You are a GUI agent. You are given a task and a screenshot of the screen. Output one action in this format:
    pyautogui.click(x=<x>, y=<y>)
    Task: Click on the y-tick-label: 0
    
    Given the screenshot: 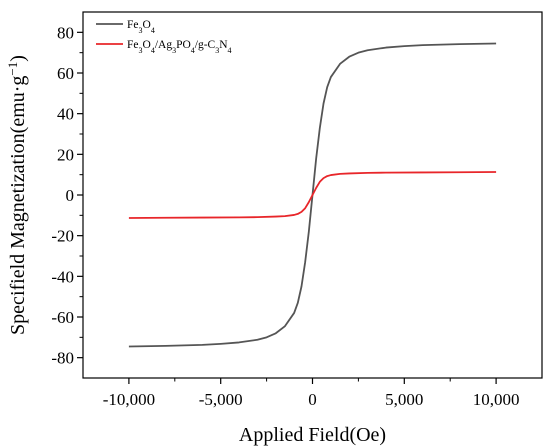 What is the action you would take?
    pyautogui.click(x=70, y=195)
    